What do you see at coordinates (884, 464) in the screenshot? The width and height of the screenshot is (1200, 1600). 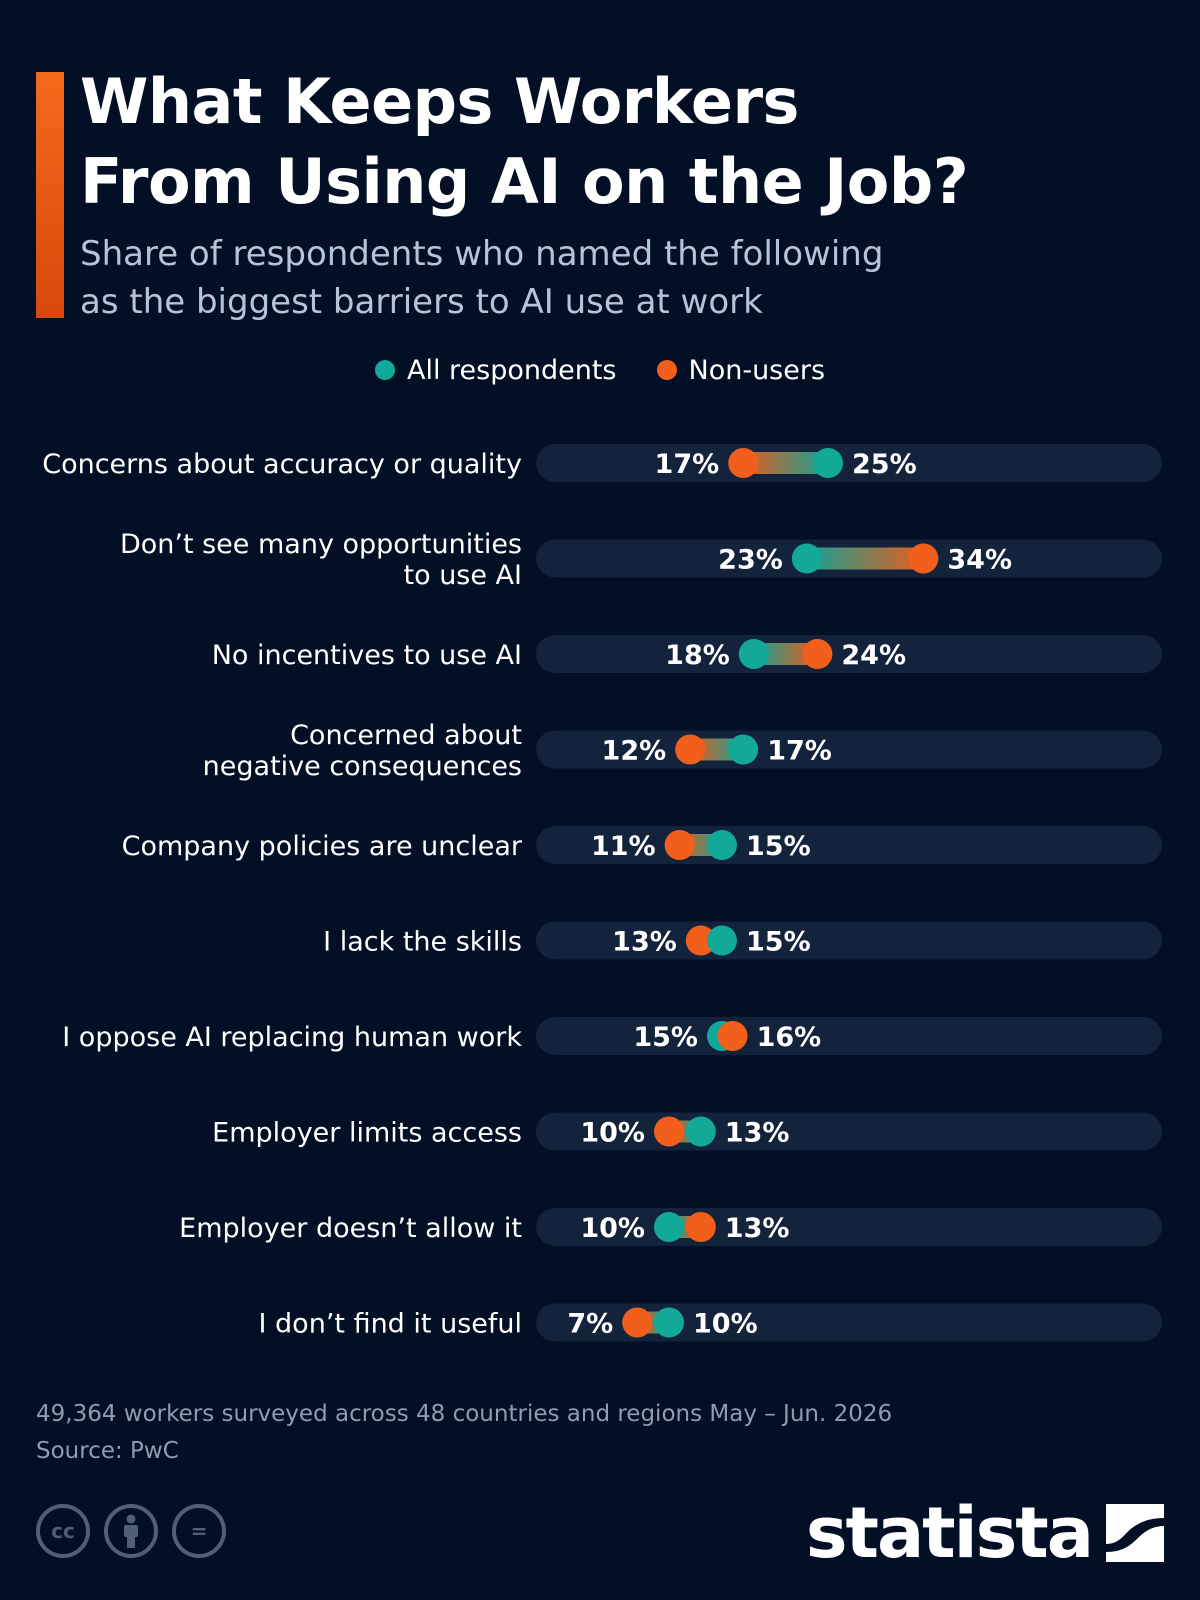 I see `value-label-all-respondents: 25%` at bounding box center [884, 464].